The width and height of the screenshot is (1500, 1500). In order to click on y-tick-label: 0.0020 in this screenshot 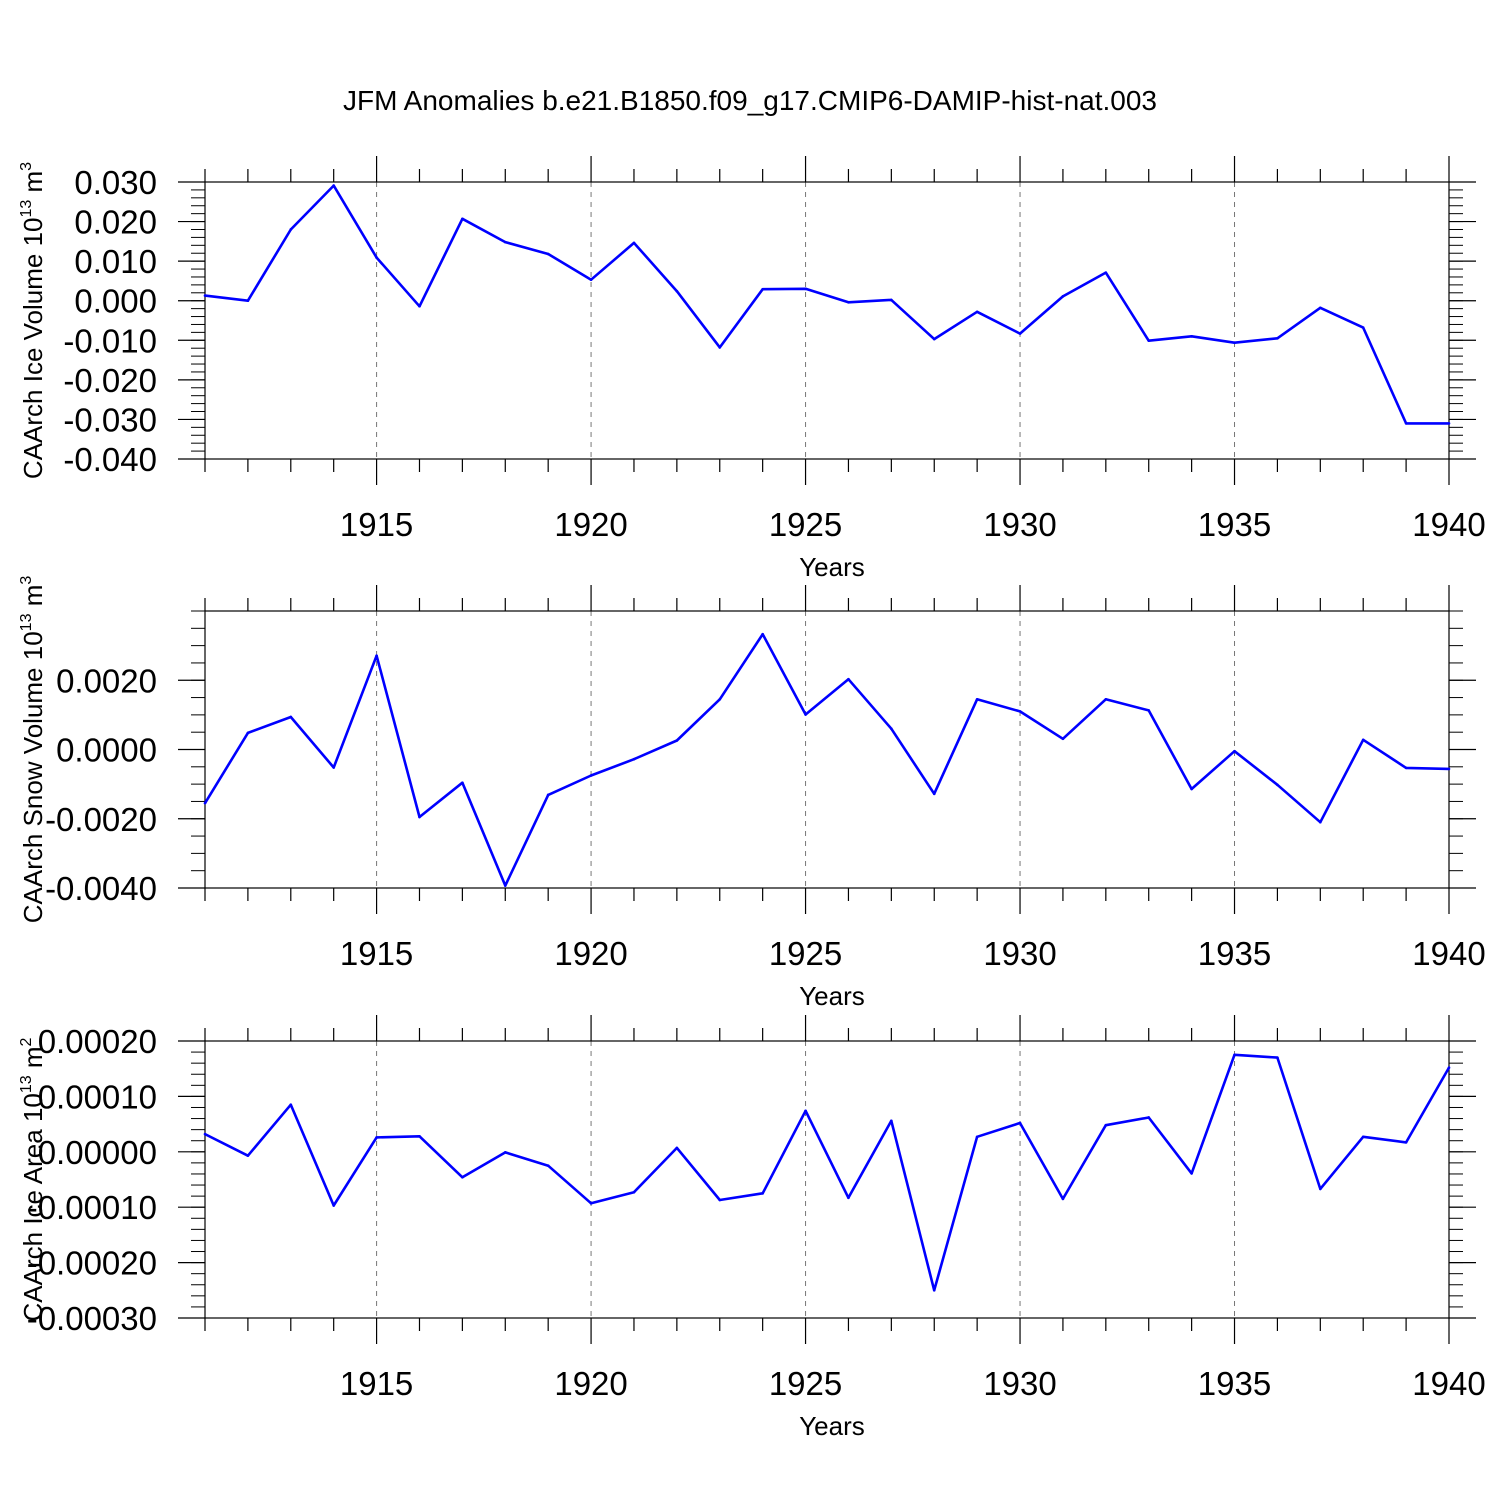, I will do `click(106, 680)`.